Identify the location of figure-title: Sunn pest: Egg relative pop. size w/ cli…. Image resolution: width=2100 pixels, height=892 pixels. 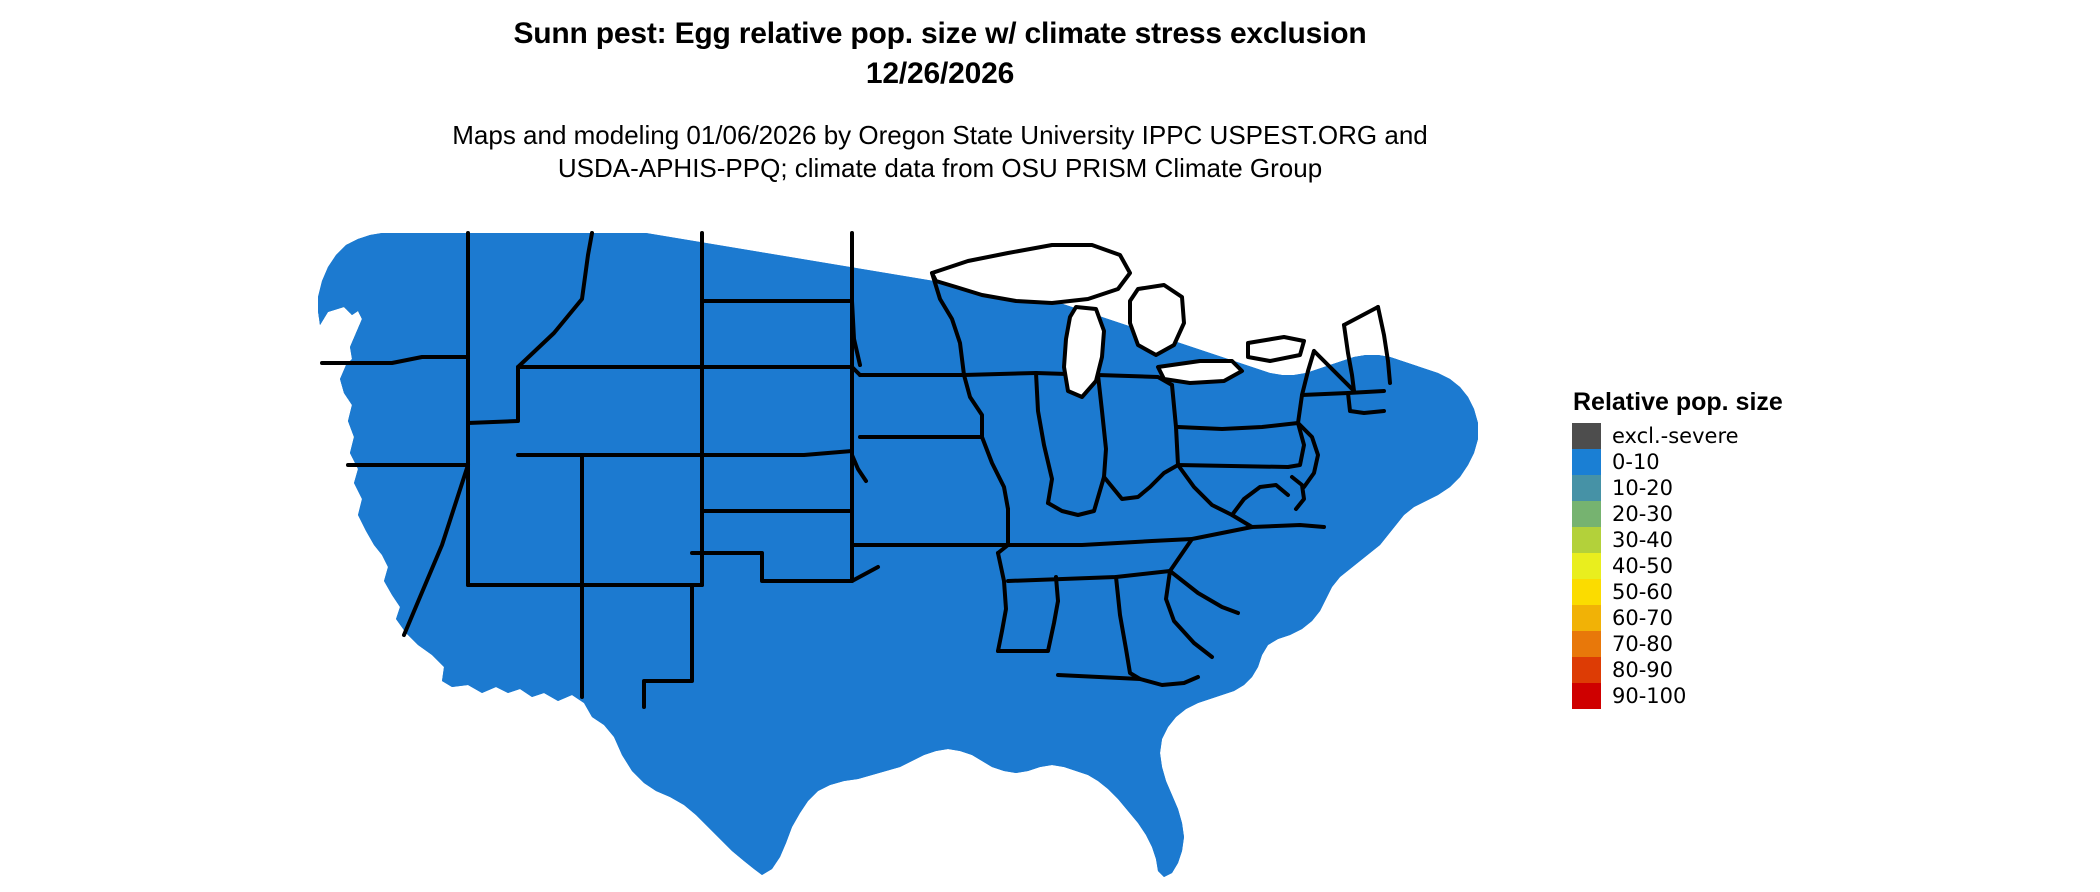
(940, 54).